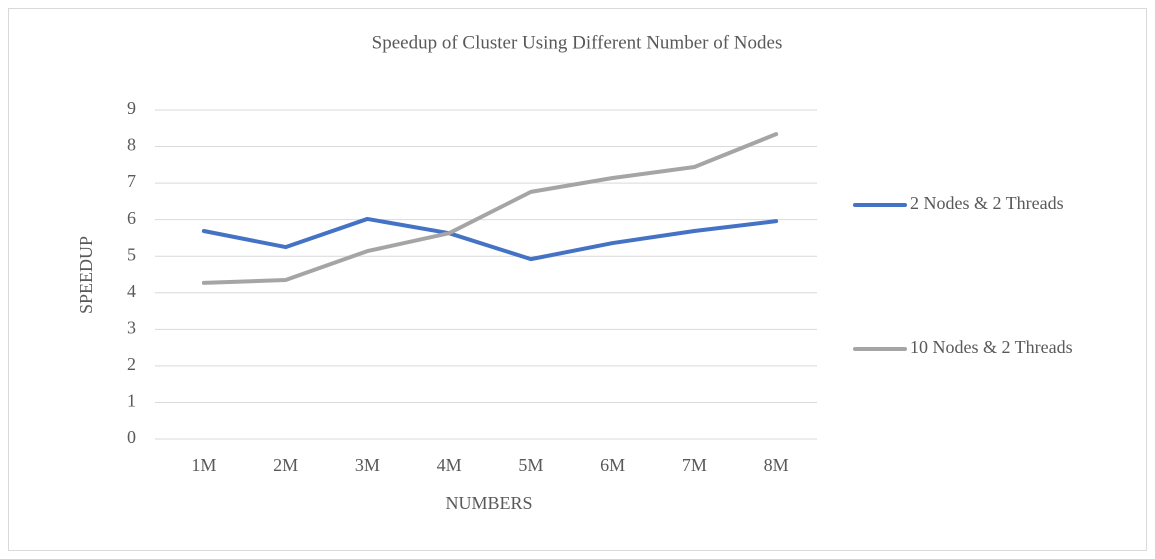  Describe the element at coordinates (987, 203) in the screenshot. I see `legend-label: 2 Nodes & 2 Threads` at that location.